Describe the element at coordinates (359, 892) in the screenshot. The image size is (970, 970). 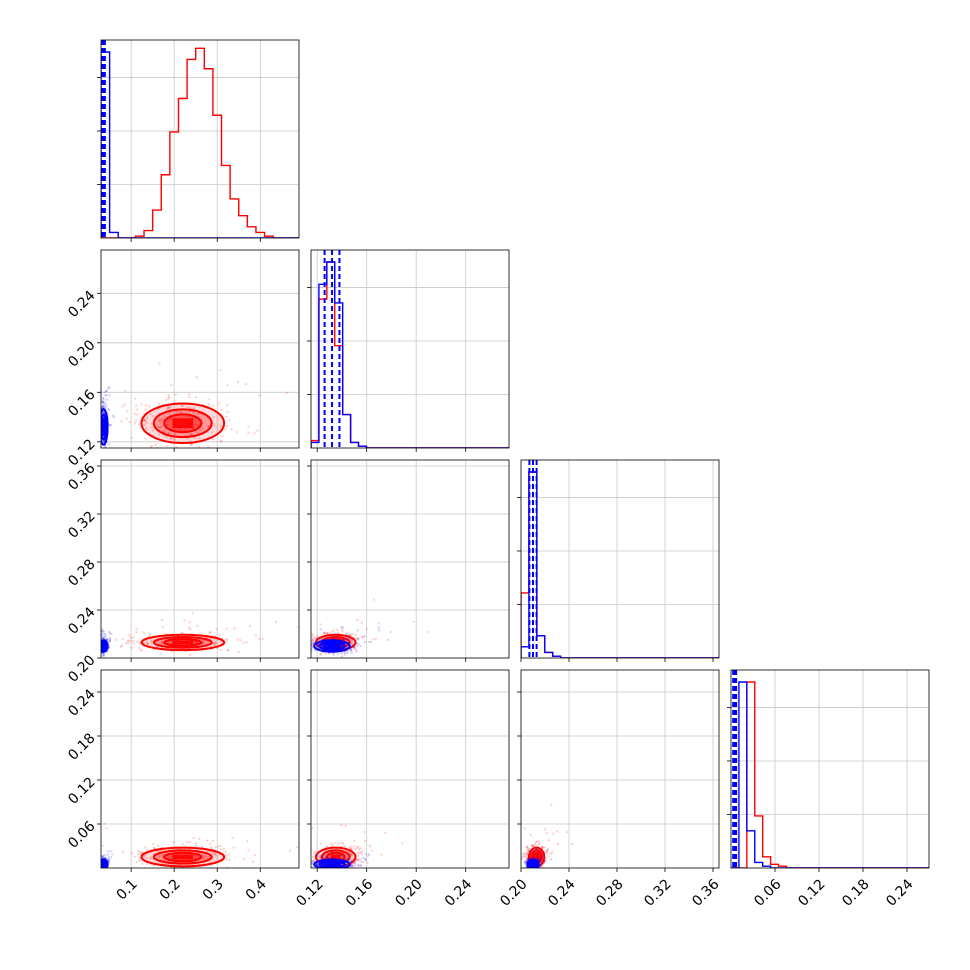
I see `x-tick-label: 0.16` at that location.